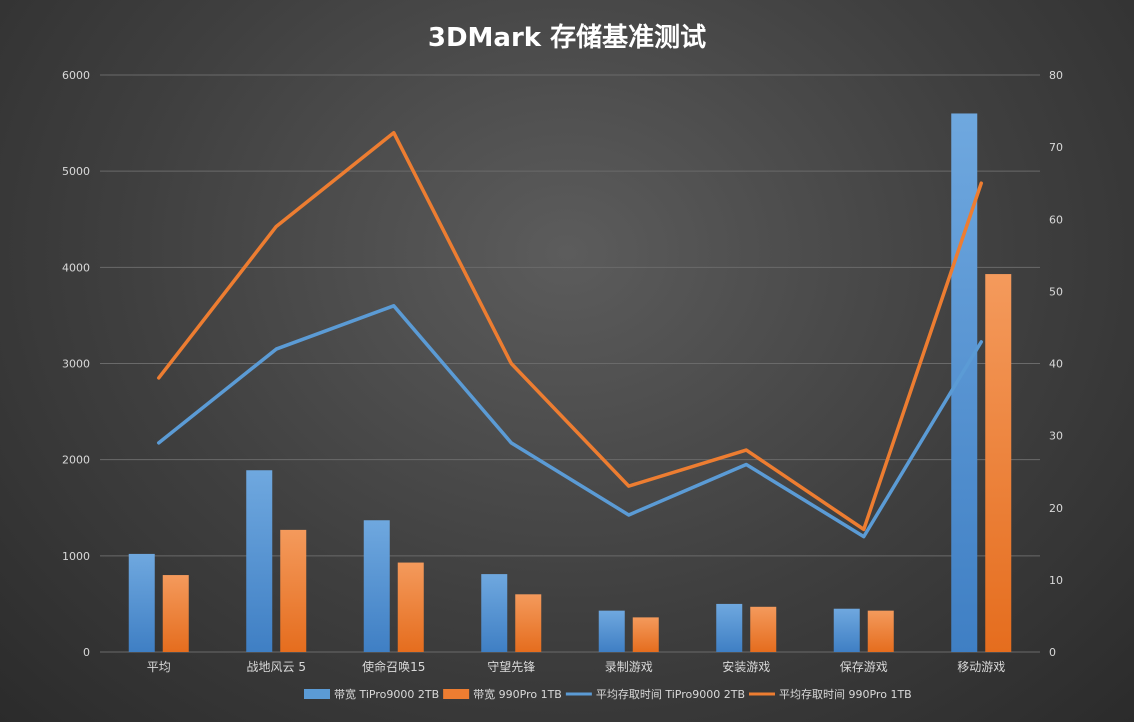  What do you see at coordinates (1056, 364) in the screenshot?
I see `y-right-tick-label: 40` at bounding box center [1056, 364].